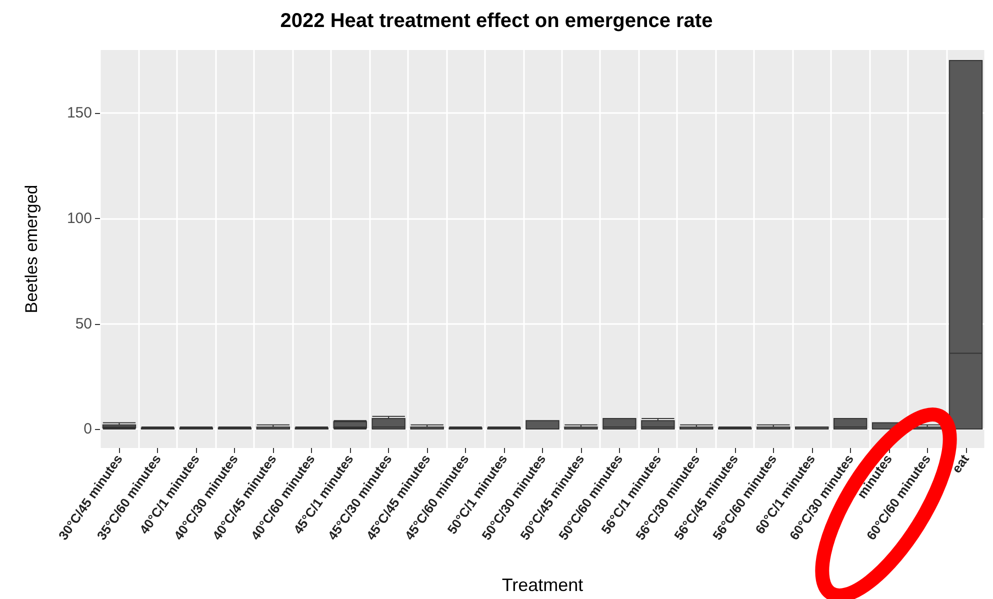 The height and width of the screenshot is (599, 993). I want to click on x-tick-label: eat, so click(960, 463).